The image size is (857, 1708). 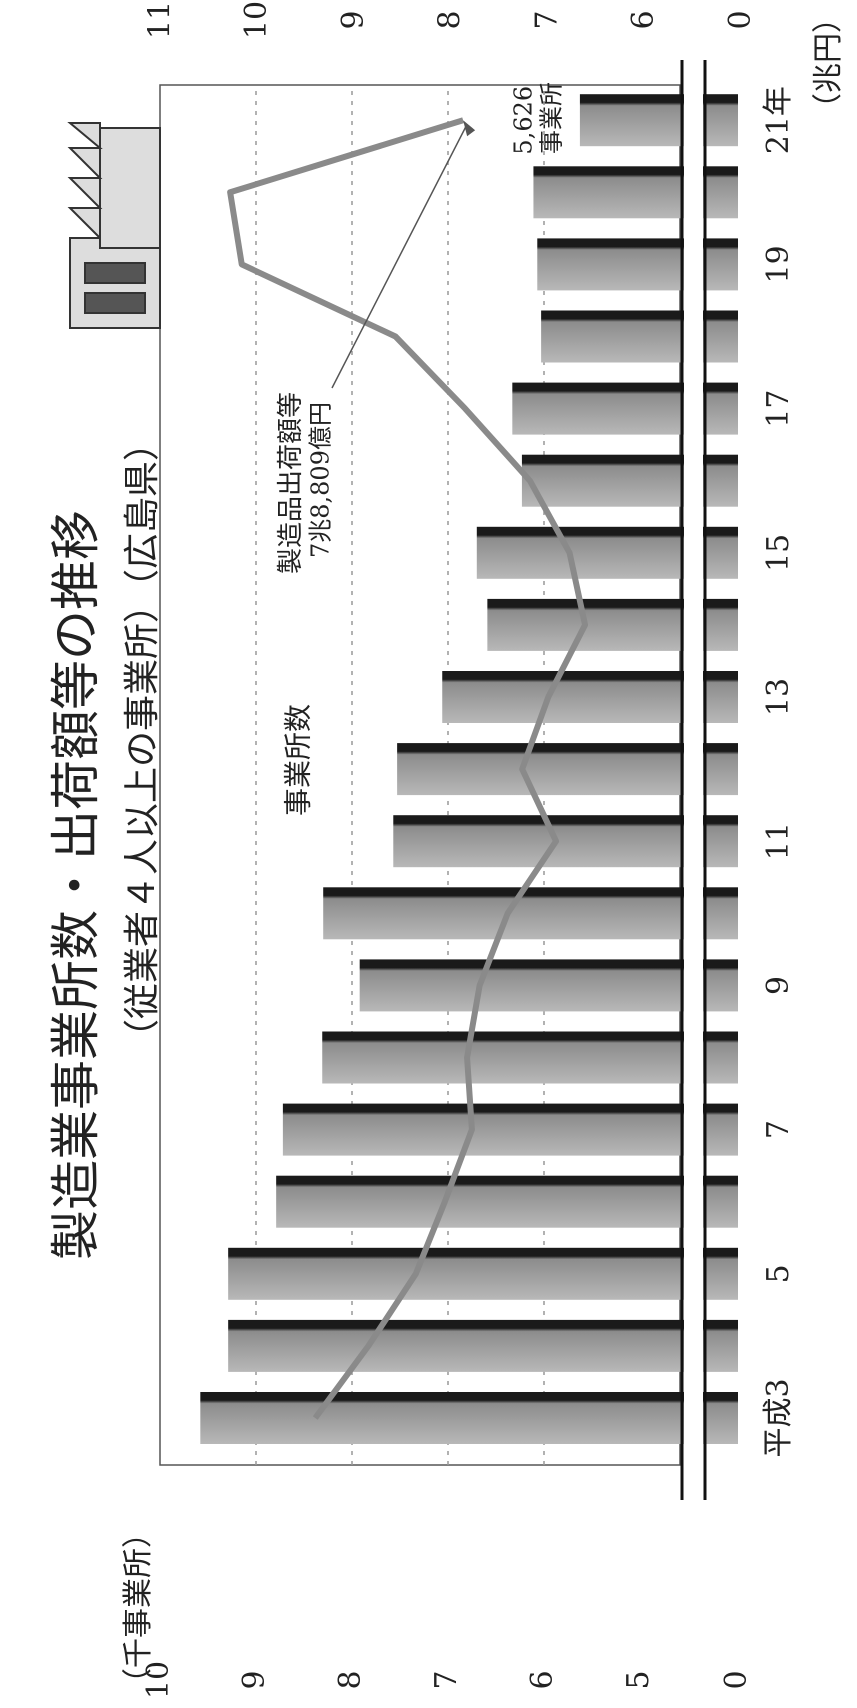 What do you see at coordinates (778, 1129) in the screenshot?
I see `x-tick-label: 7` at bounding box center [778, 1129].